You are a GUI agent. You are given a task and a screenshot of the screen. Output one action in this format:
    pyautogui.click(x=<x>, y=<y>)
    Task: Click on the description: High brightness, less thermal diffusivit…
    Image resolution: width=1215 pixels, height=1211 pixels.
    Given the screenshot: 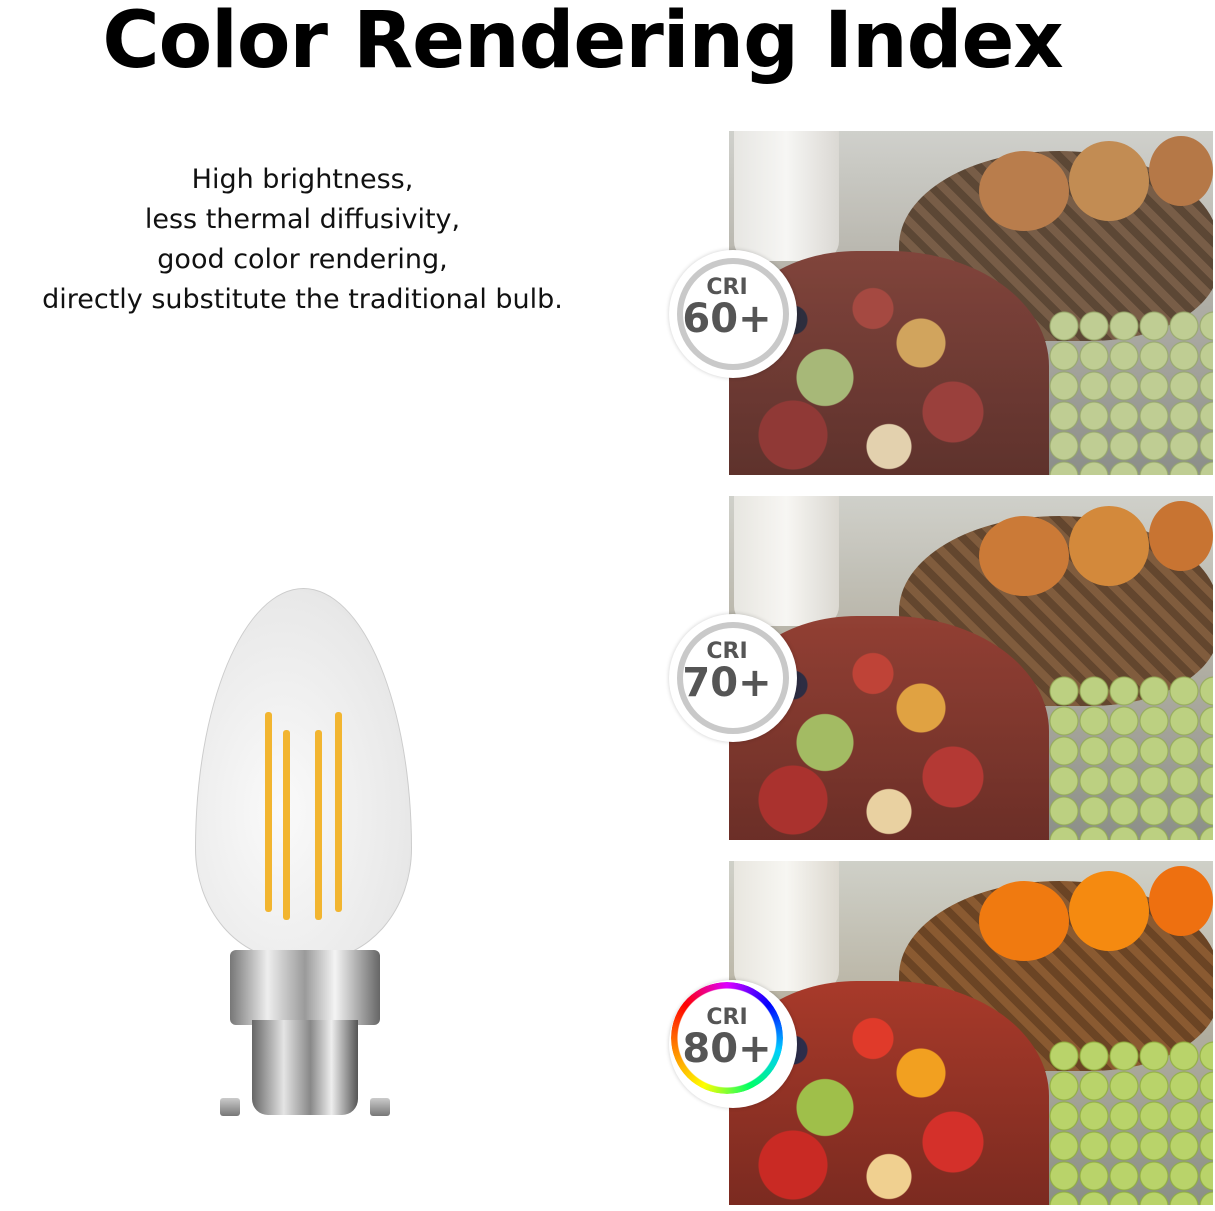 What is the action you would take?
    pyautogui.click(x=302, y=240)
    